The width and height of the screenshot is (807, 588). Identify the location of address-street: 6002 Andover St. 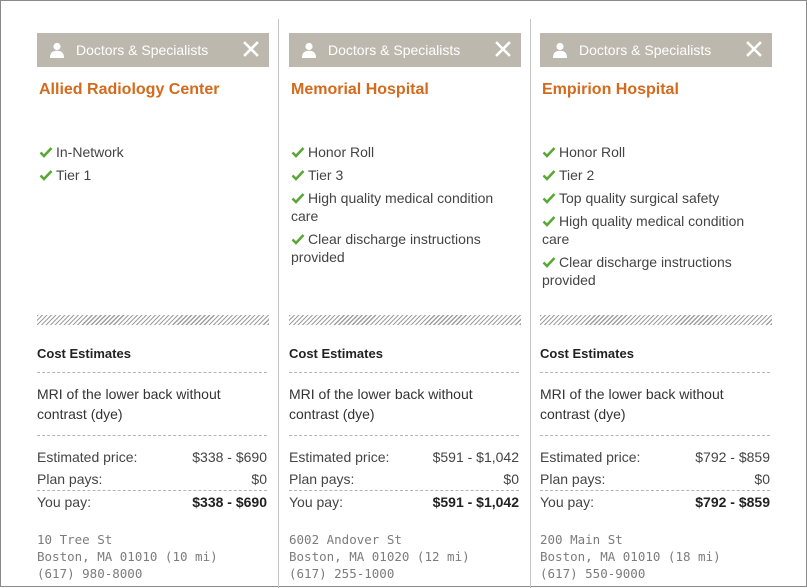
(345, 539).